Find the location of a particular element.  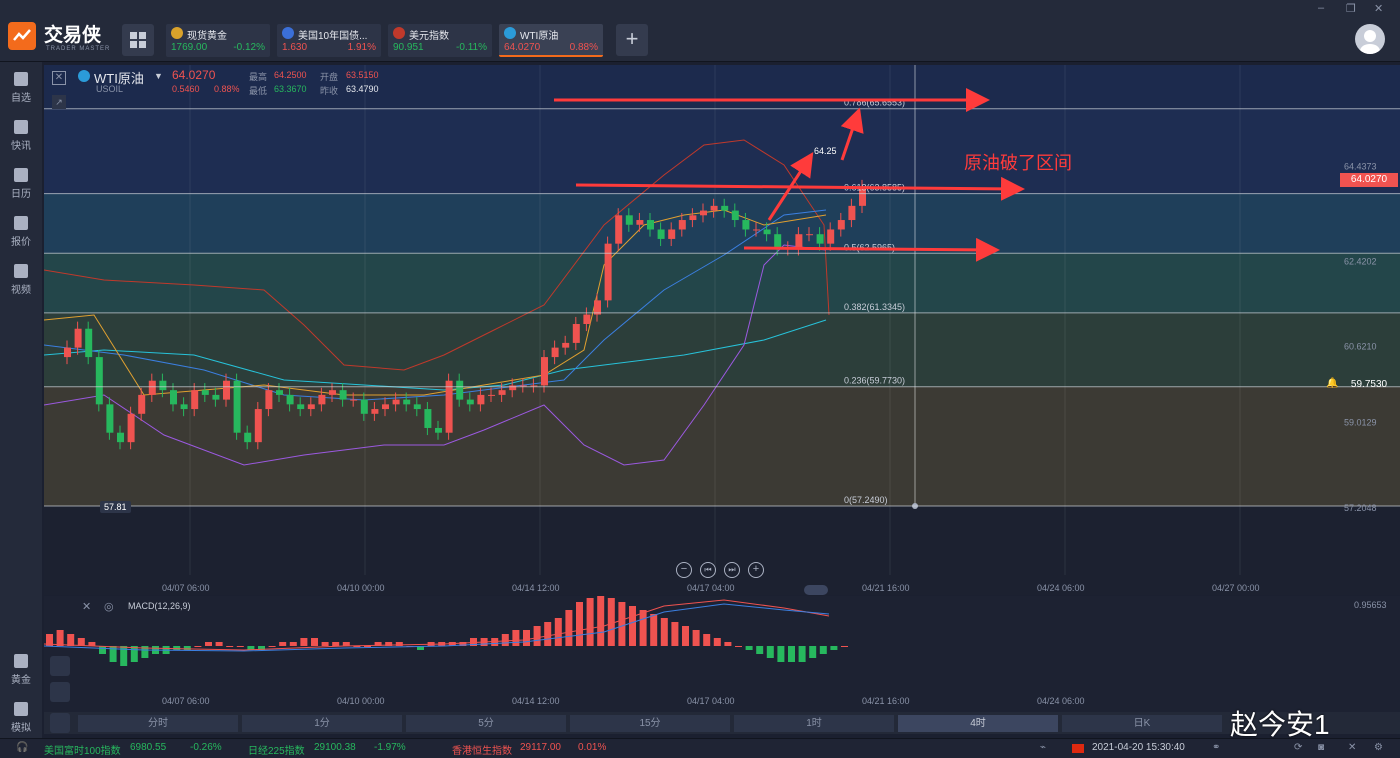

draw-tool-icon: ↗ is located at coordinates (59, 102).